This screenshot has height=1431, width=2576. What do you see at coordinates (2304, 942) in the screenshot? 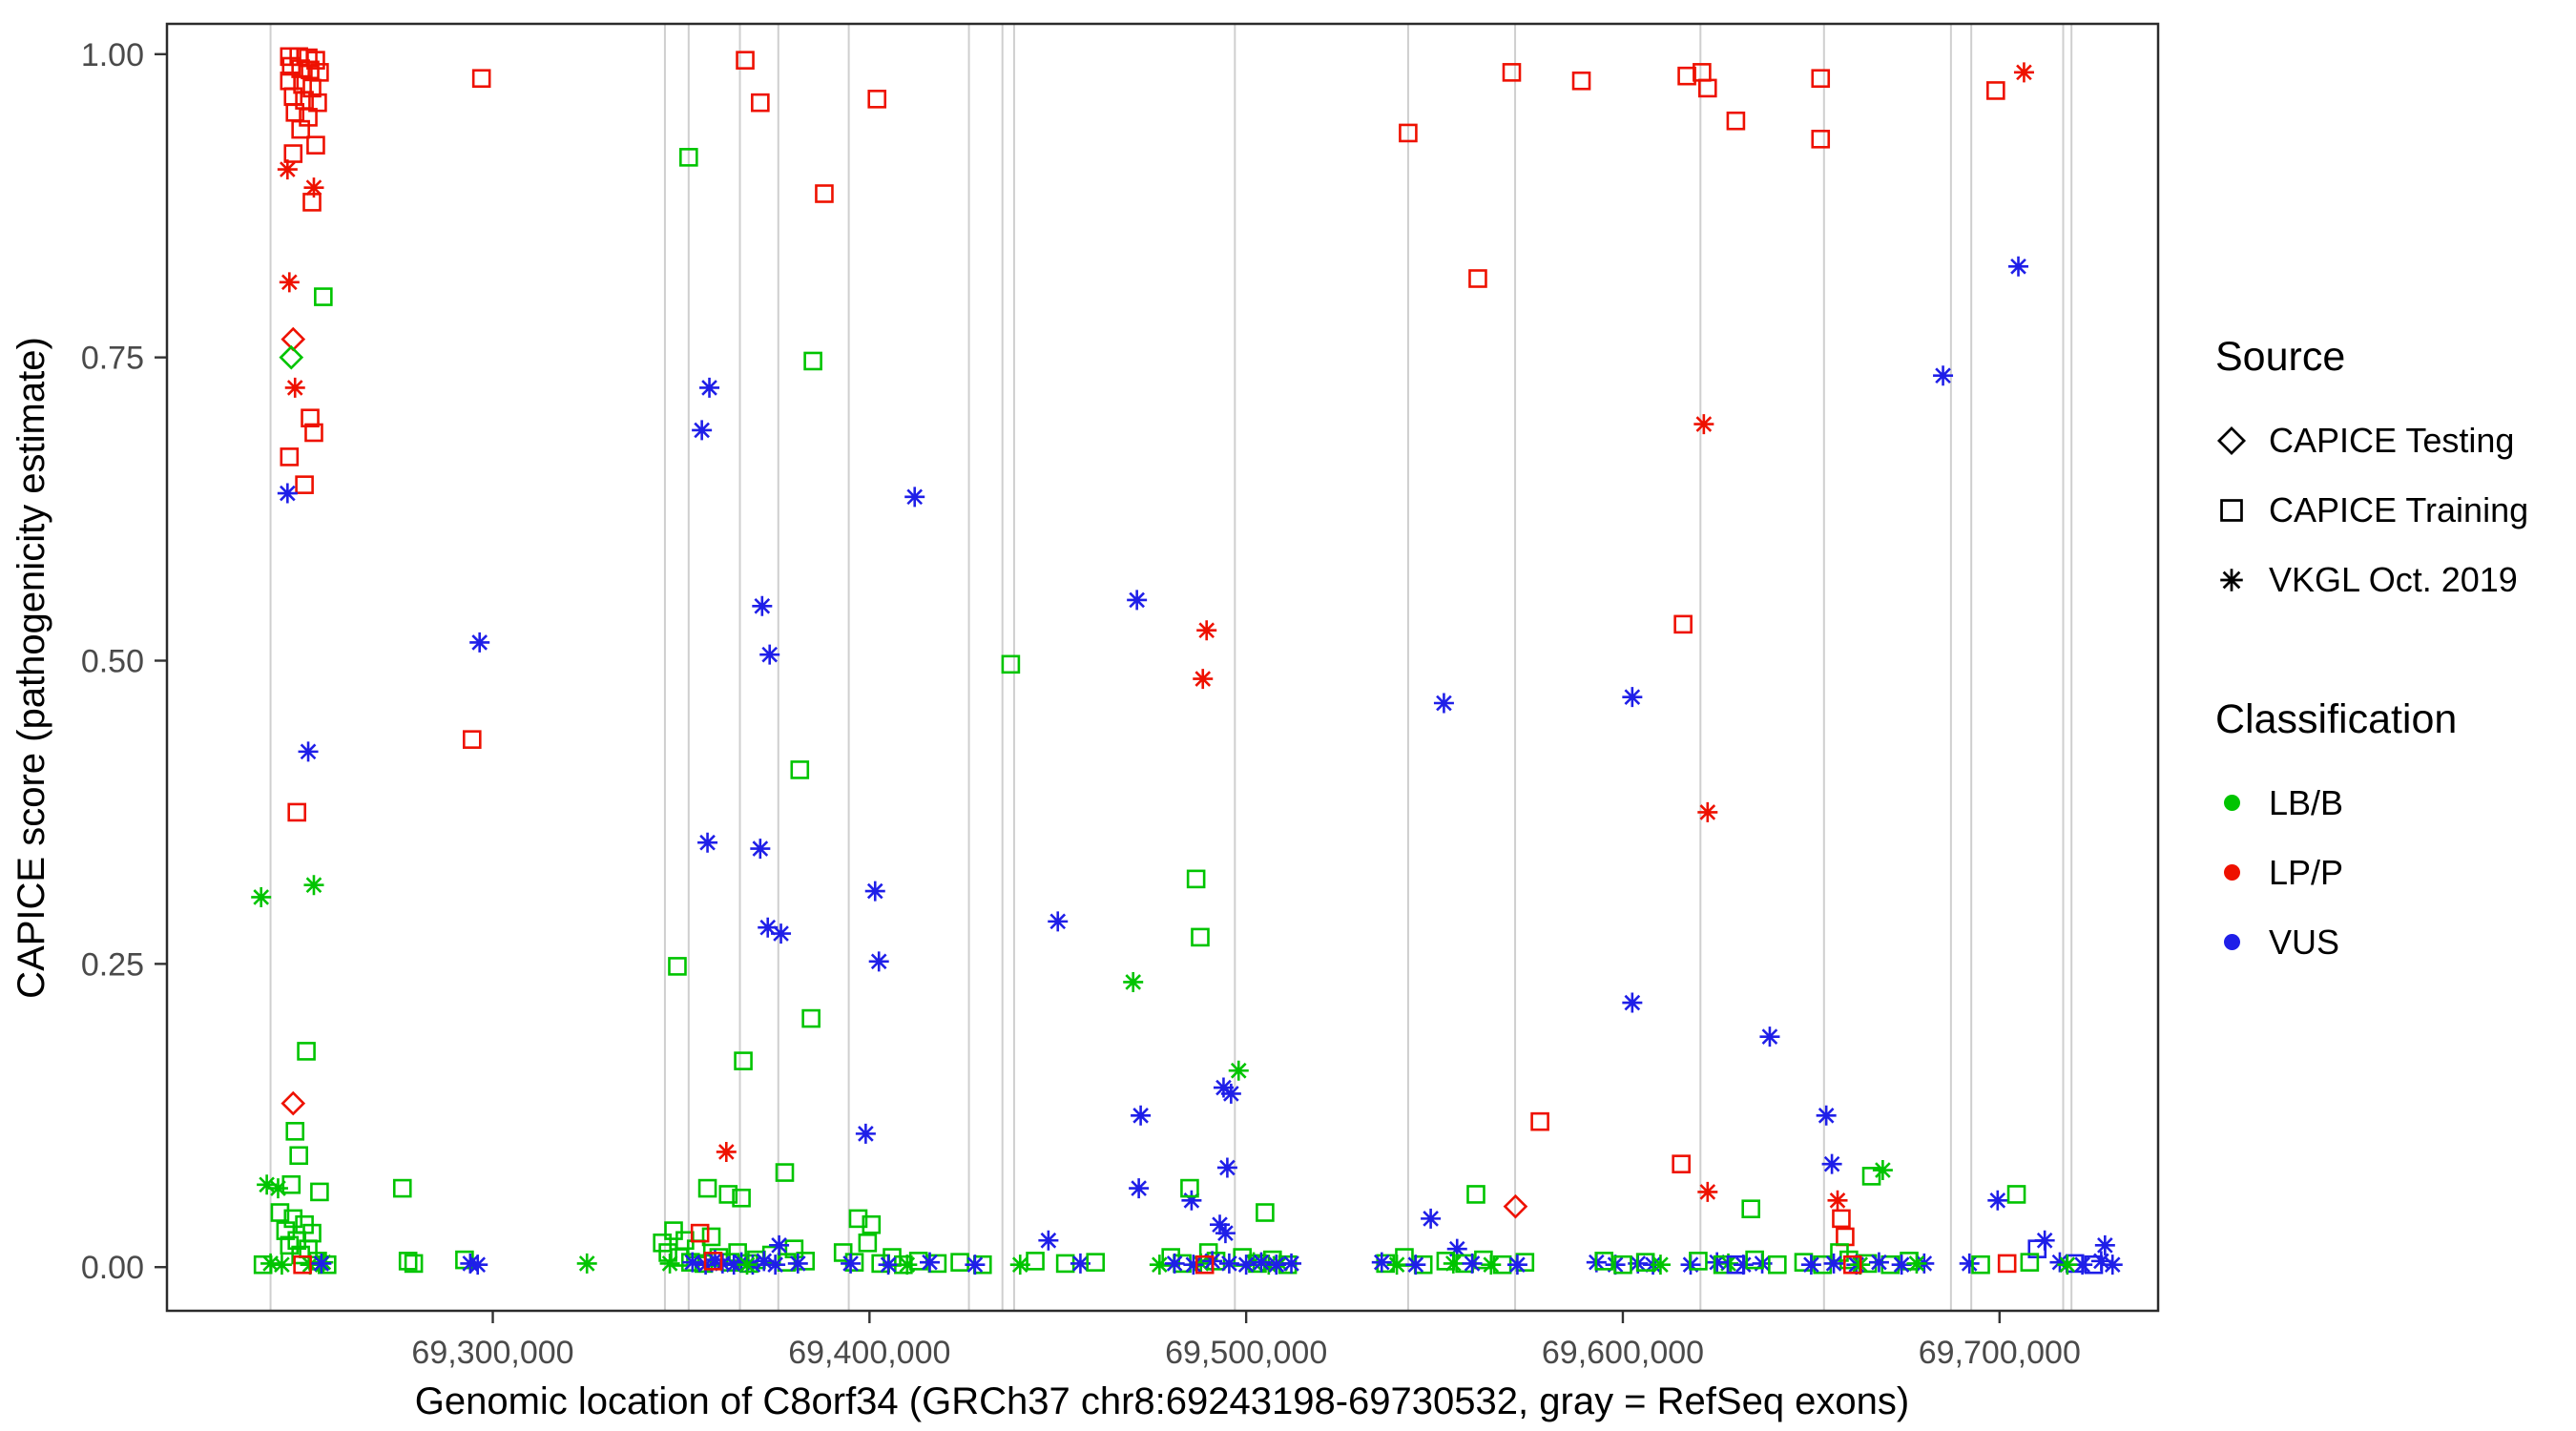
I see `legend-label: VUS` at bounding box center [2304, 942].